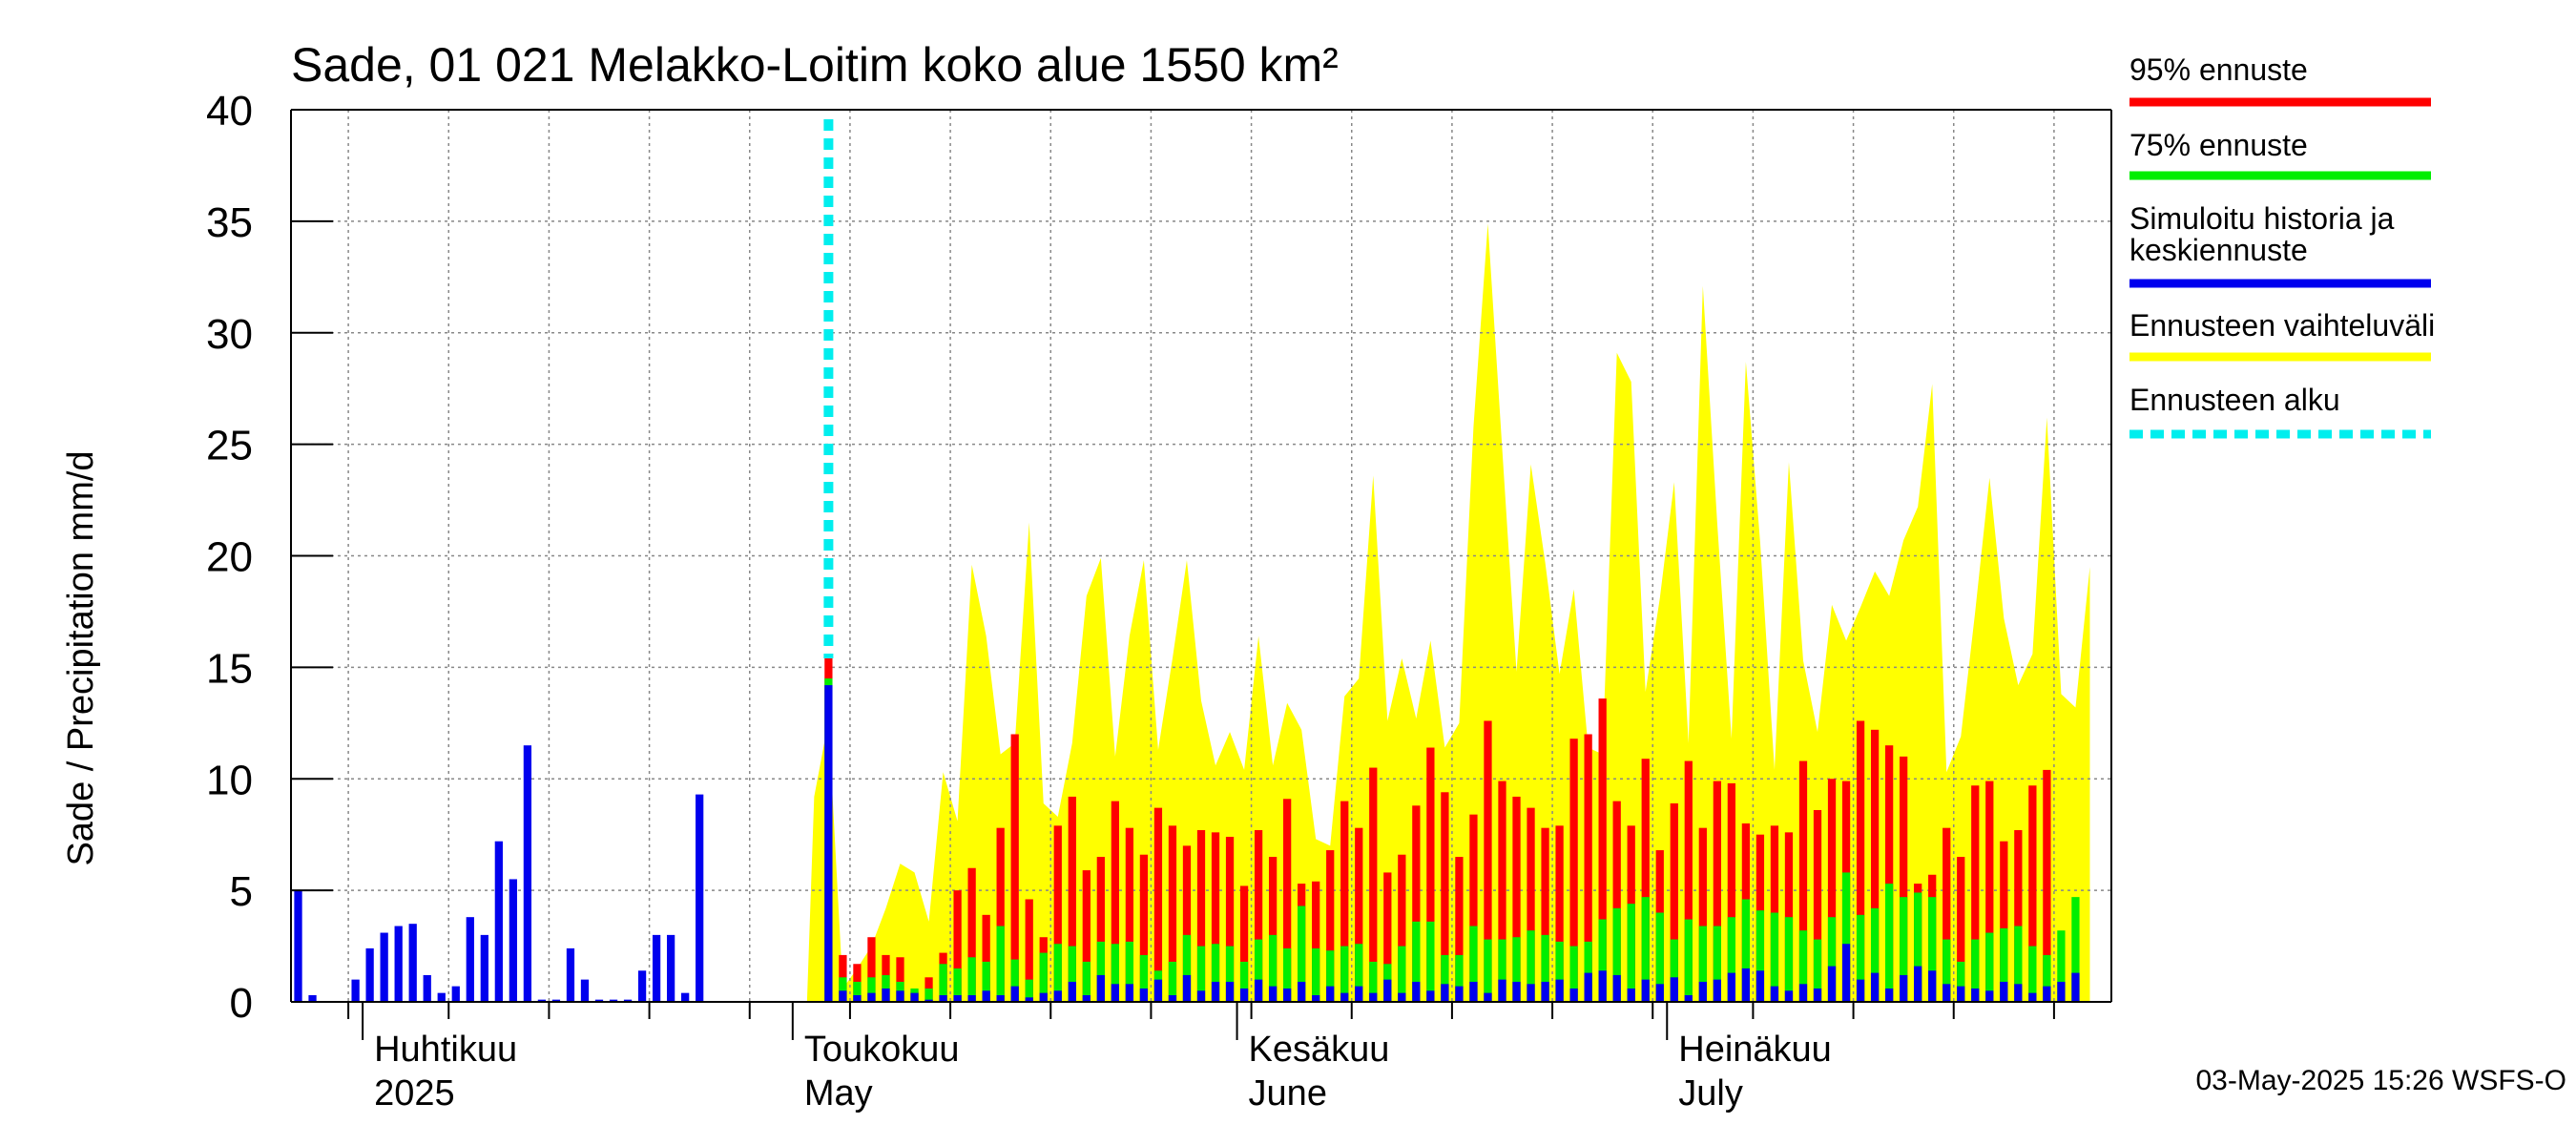 Image resolution: width=2576 pixels, height=1145 pixels. Describe the element at coordinates (445, 1050) in the screenshot. I see `month-label: Huhtikuu` at that location.